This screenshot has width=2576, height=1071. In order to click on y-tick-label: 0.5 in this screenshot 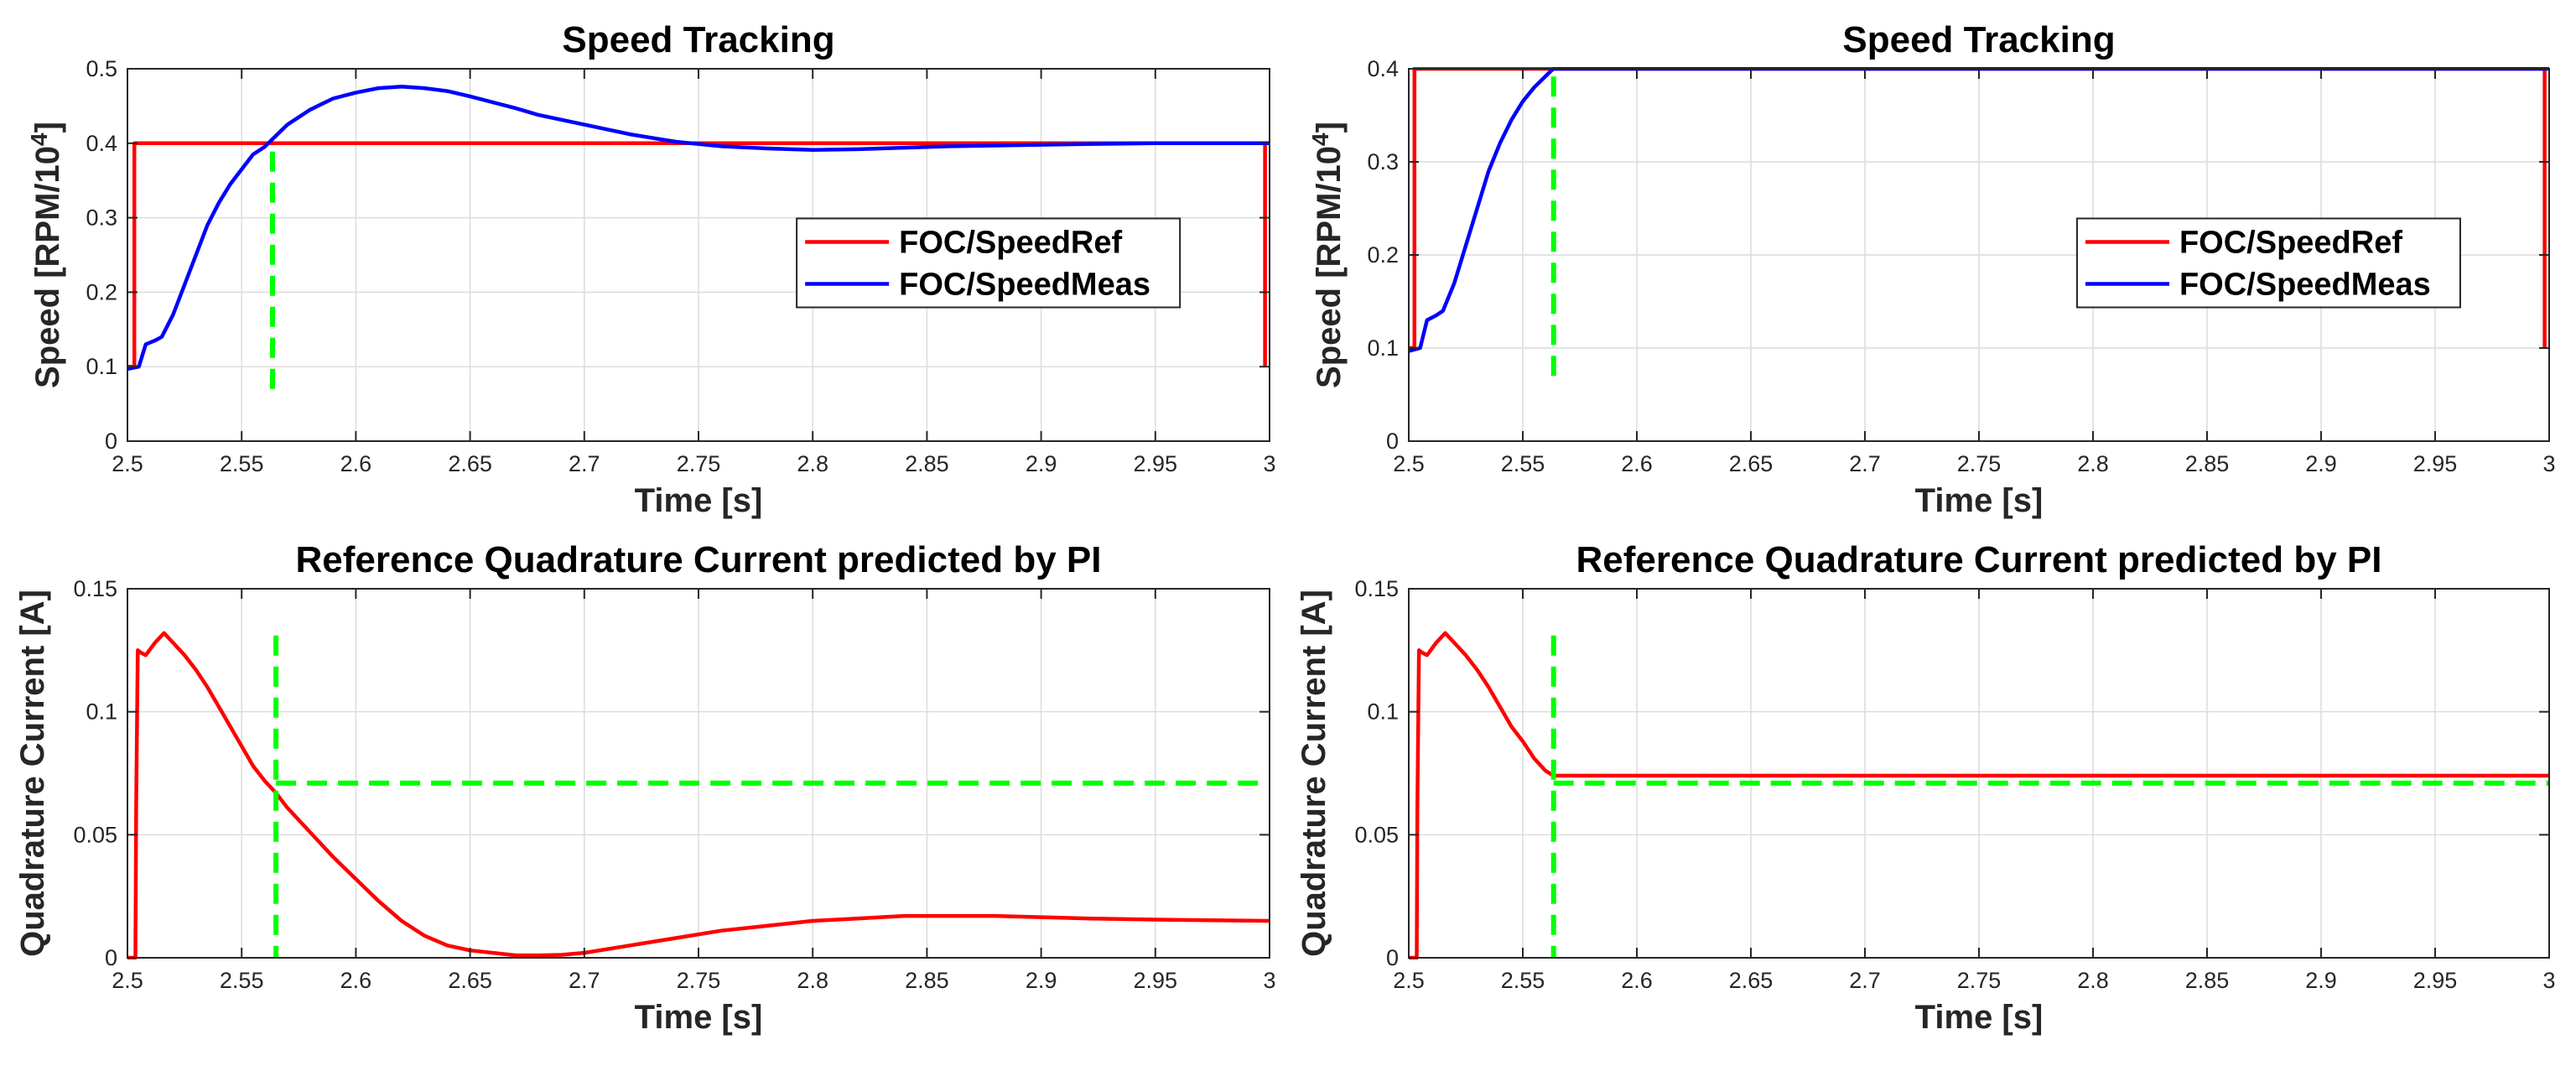, I will do `click(101, 68)`.